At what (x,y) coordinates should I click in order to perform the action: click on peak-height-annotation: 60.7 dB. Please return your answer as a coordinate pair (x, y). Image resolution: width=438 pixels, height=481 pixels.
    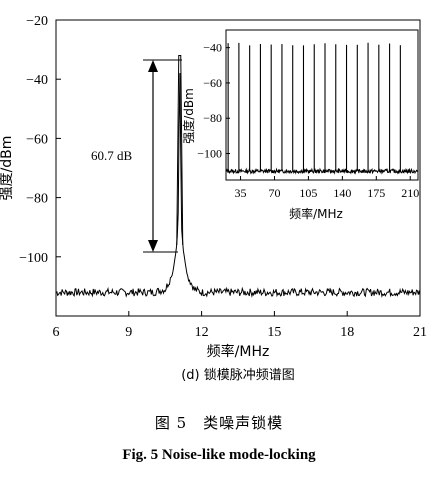
    Looking at the image, I should click on (136, 156).